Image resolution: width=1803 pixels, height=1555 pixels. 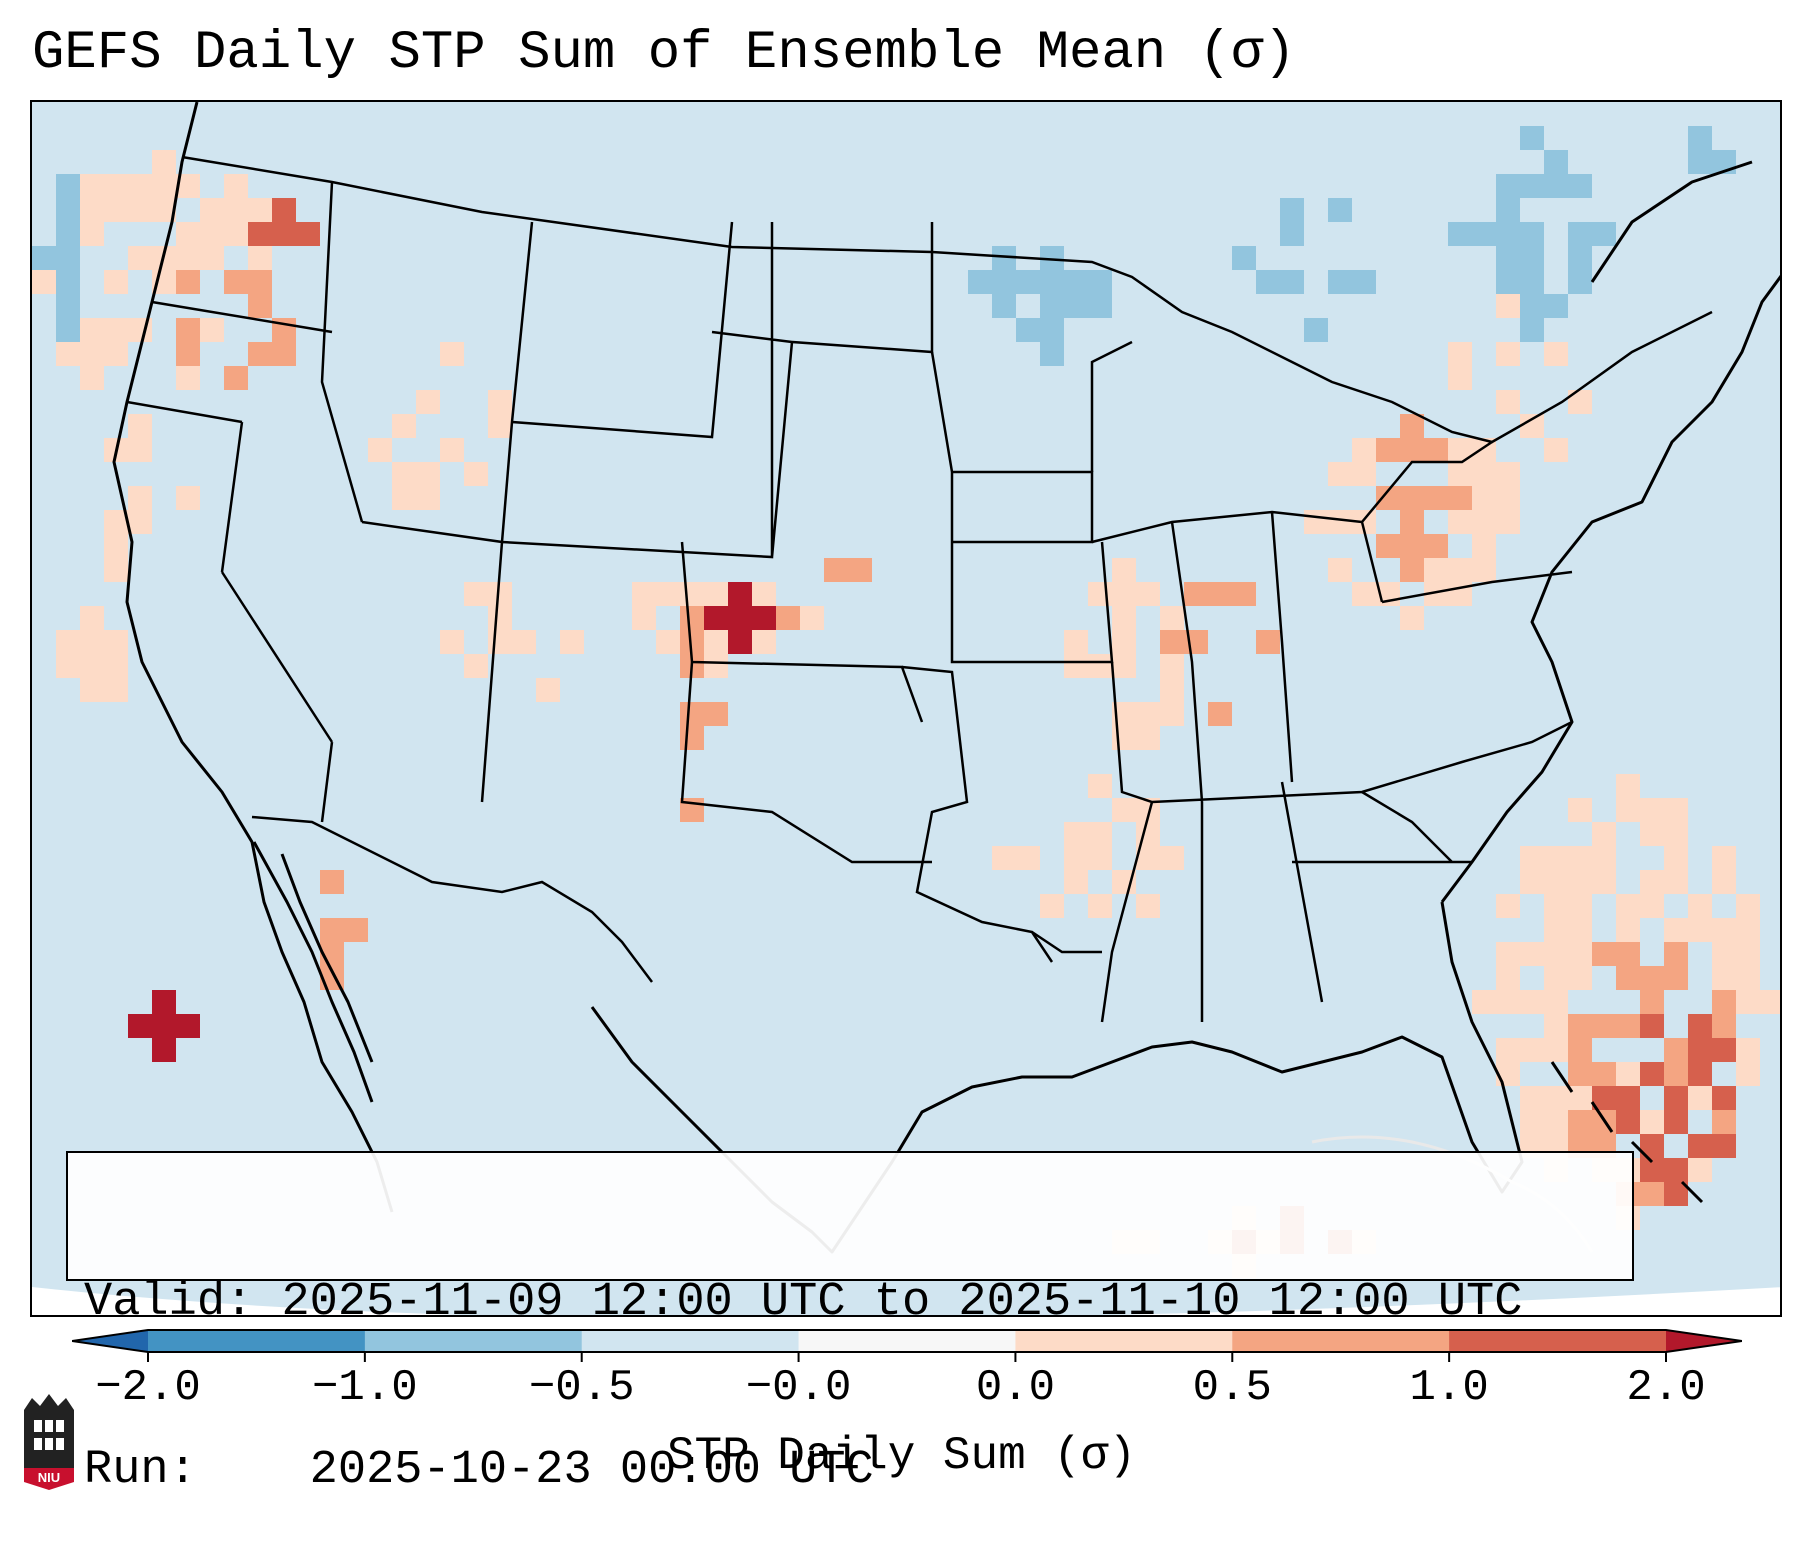 What do you see at coordinates (452, 899) in the screenshot?
I see `mexico-border` at bounding box center [452, 899].